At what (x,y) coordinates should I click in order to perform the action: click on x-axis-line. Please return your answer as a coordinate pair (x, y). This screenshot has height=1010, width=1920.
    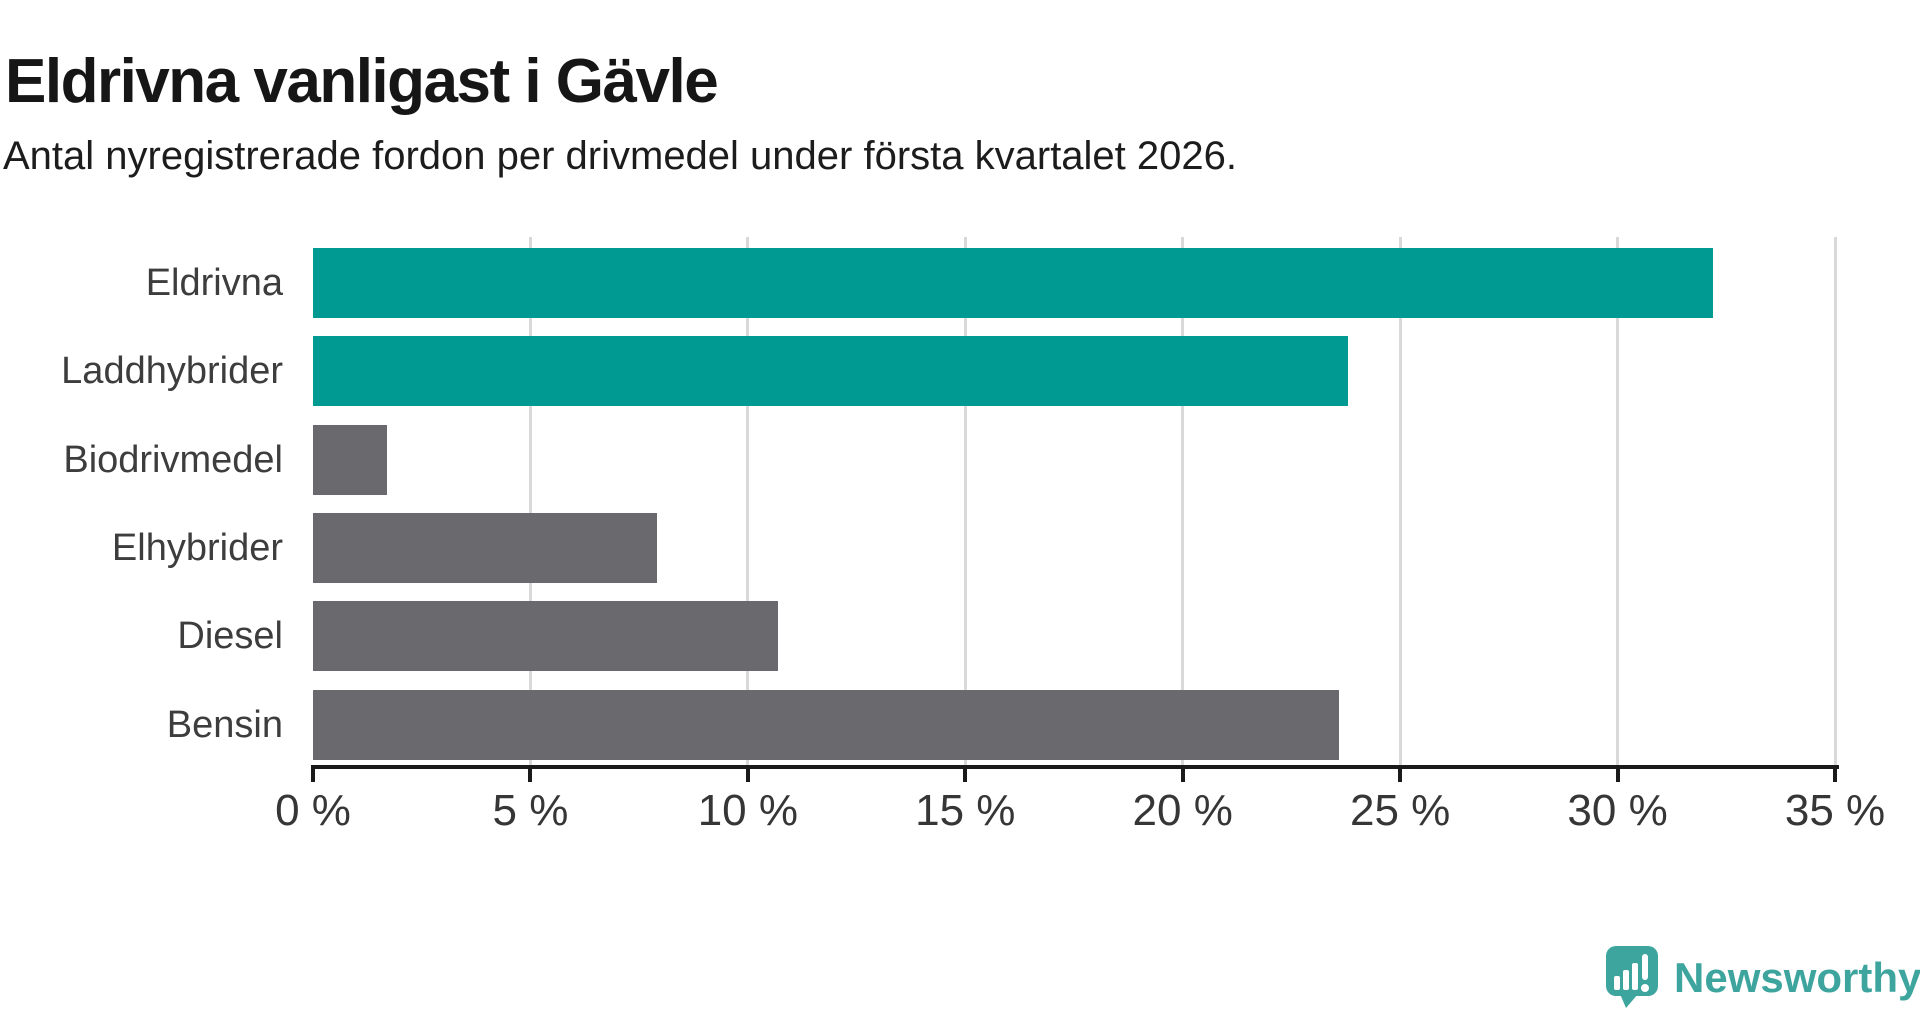
    Looking at the image, I should click on (1075, 767).